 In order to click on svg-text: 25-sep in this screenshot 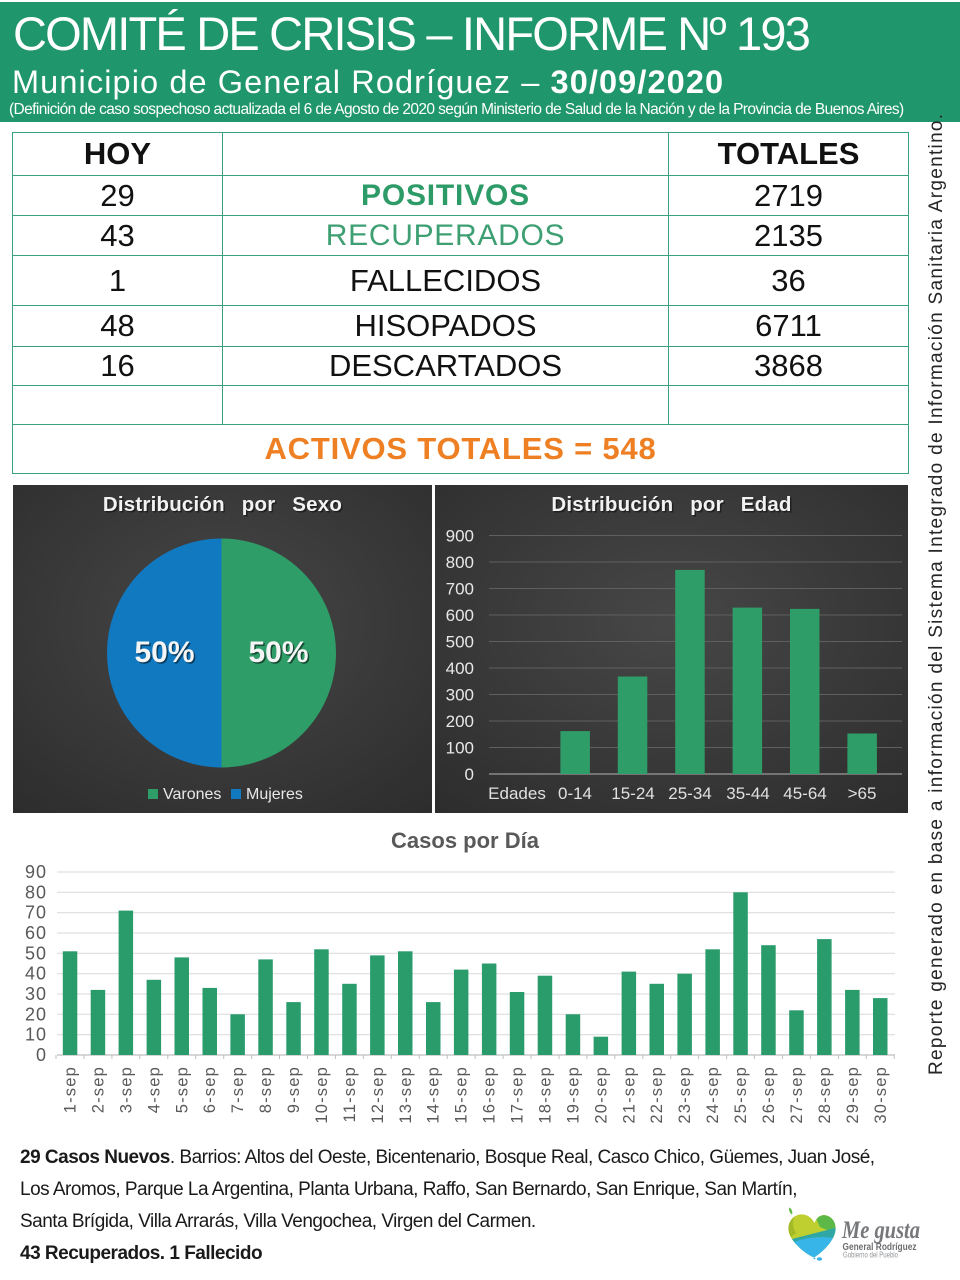, I will do `click(741, 1095)`.